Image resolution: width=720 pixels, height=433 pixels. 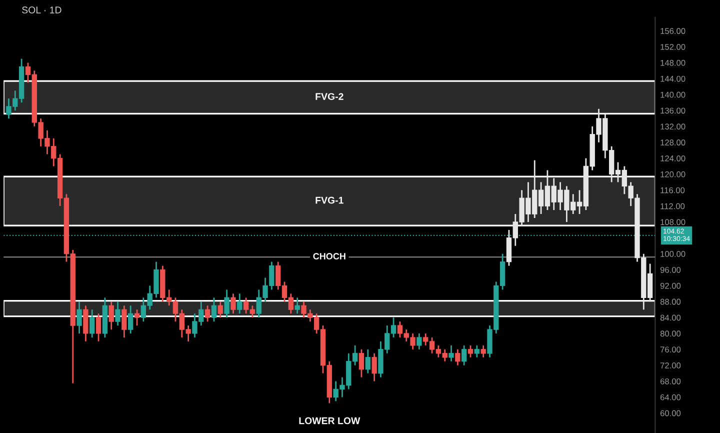 What do you see at coordinates (673, 47) in the screenshot?
I see `y-tick-label: 152.00` at bounding box center [673, 47].